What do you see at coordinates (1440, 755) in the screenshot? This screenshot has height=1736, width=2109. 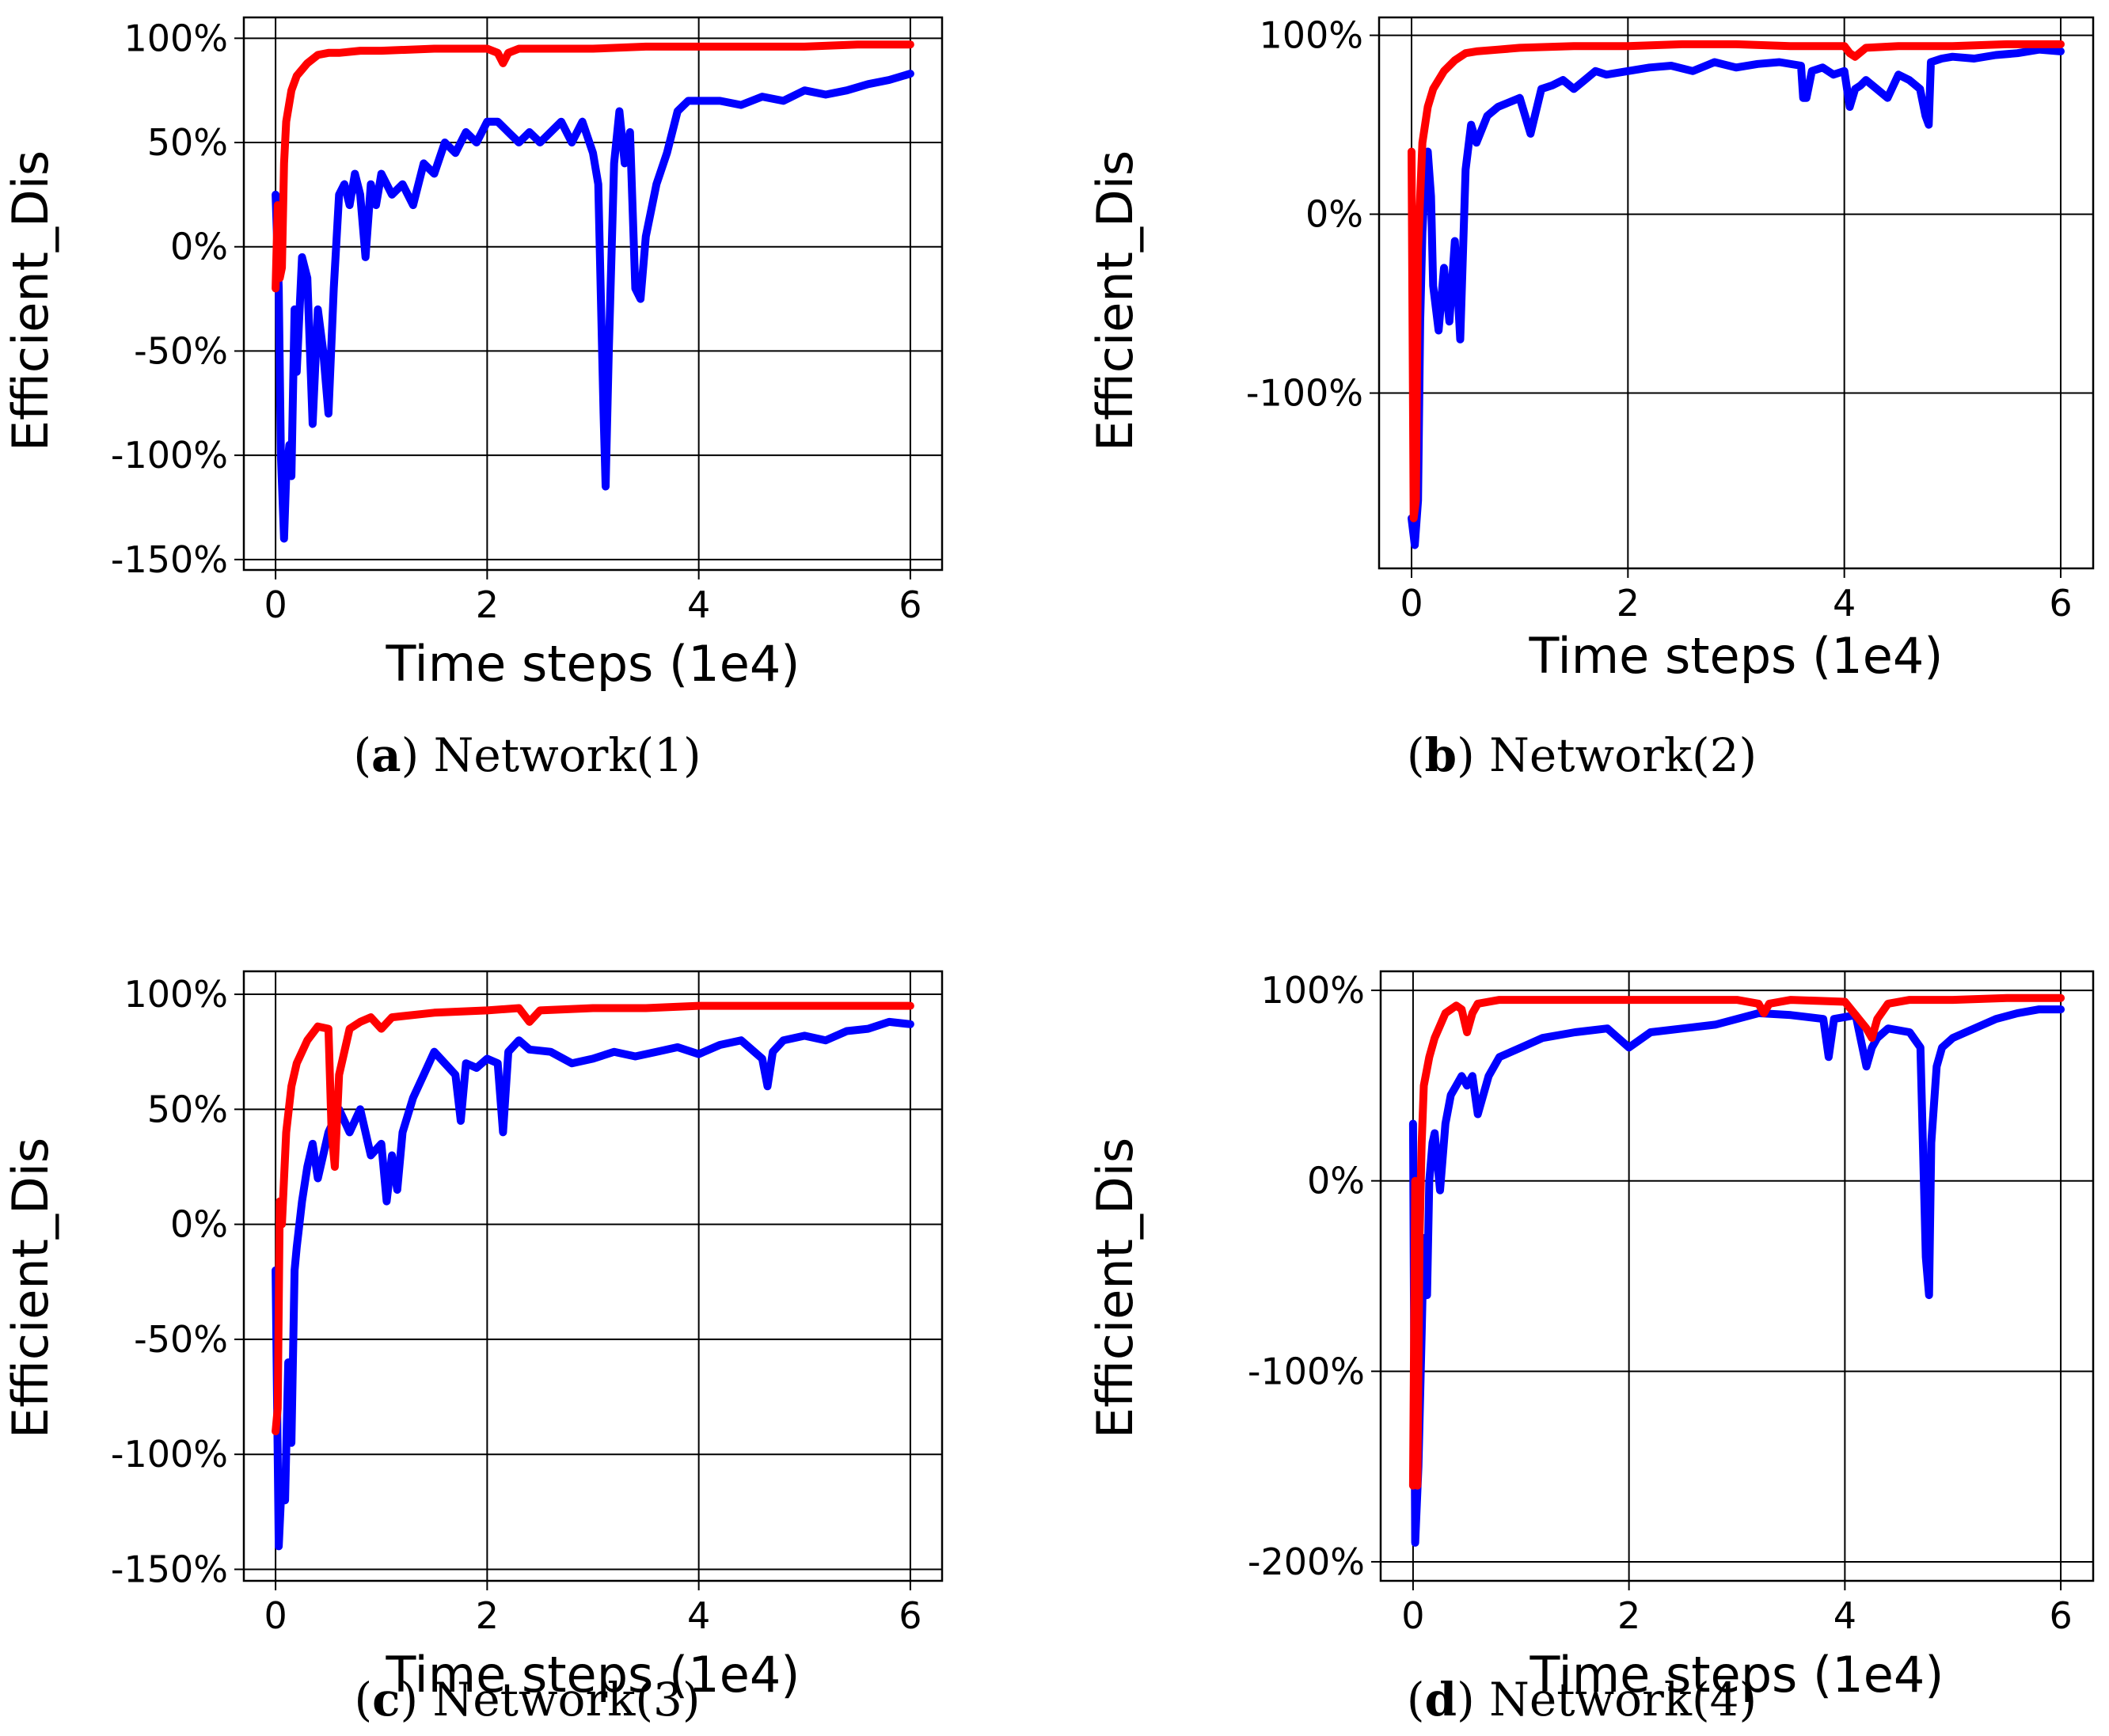 I see `caption-b-letter: b` at bounding box center [1440, 755].